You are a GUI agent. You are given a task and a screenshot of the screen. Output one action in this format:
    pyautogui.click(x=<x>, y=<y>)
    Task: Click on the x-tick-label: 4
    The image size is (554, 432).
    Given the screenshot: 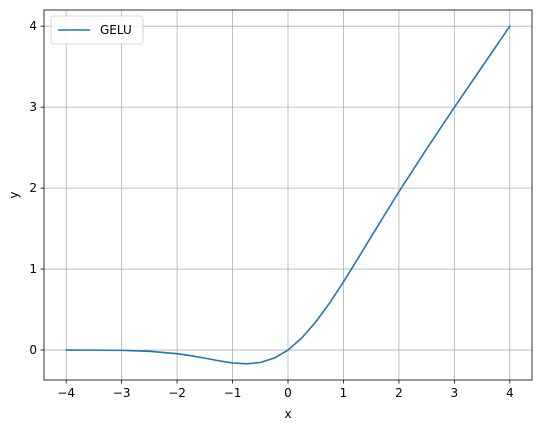 What is the action you would take?
    pyautogui.click(x=510, y=393)
    